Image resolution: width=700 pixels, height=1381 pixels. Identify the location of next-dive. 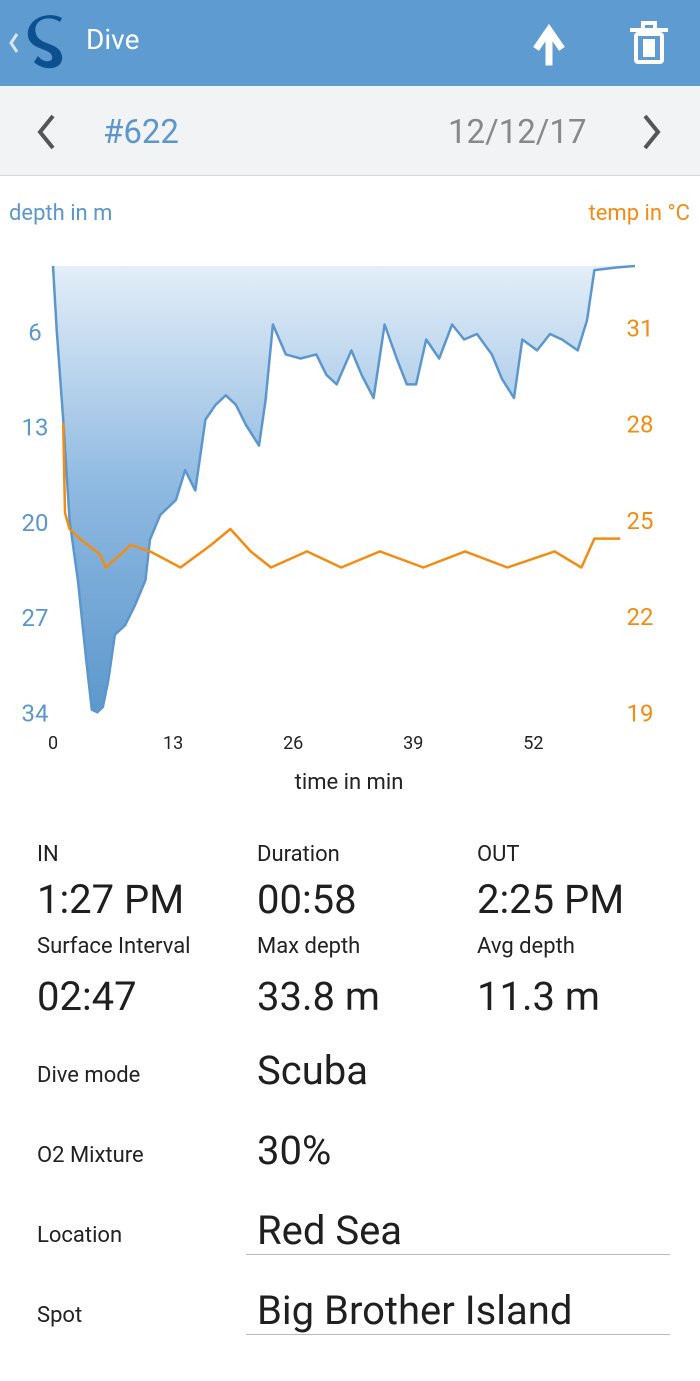
(652, 132).